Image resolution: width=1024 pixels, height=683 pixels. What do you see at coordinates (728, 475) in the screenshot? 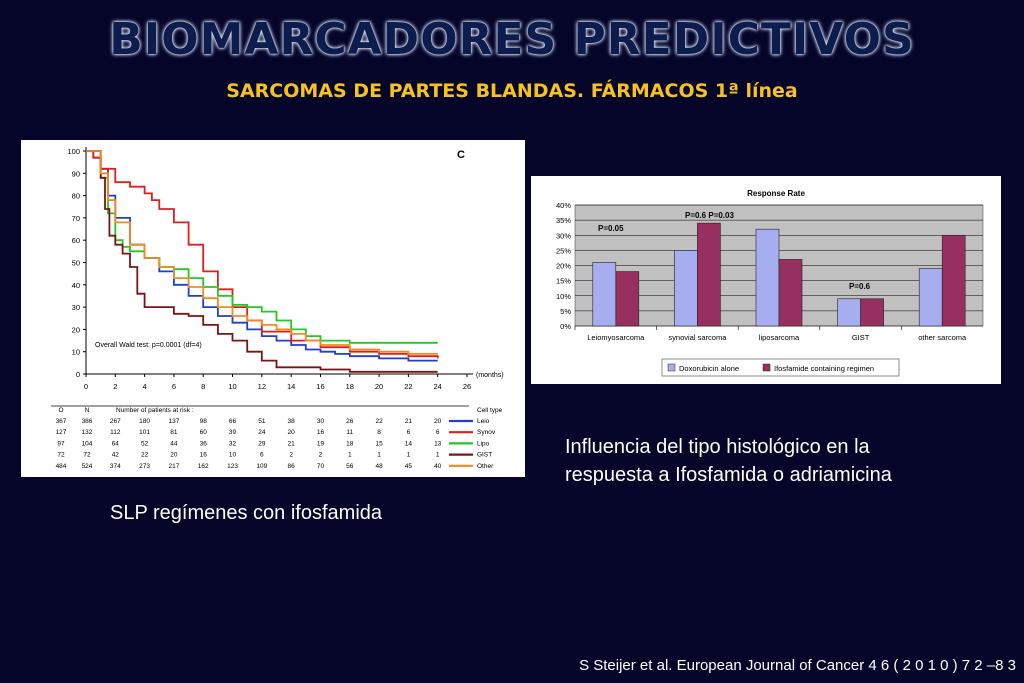
I see `caption-right-line2: respuesta a Ifosfamida o adriamicina` at bounding box center [728, 475].